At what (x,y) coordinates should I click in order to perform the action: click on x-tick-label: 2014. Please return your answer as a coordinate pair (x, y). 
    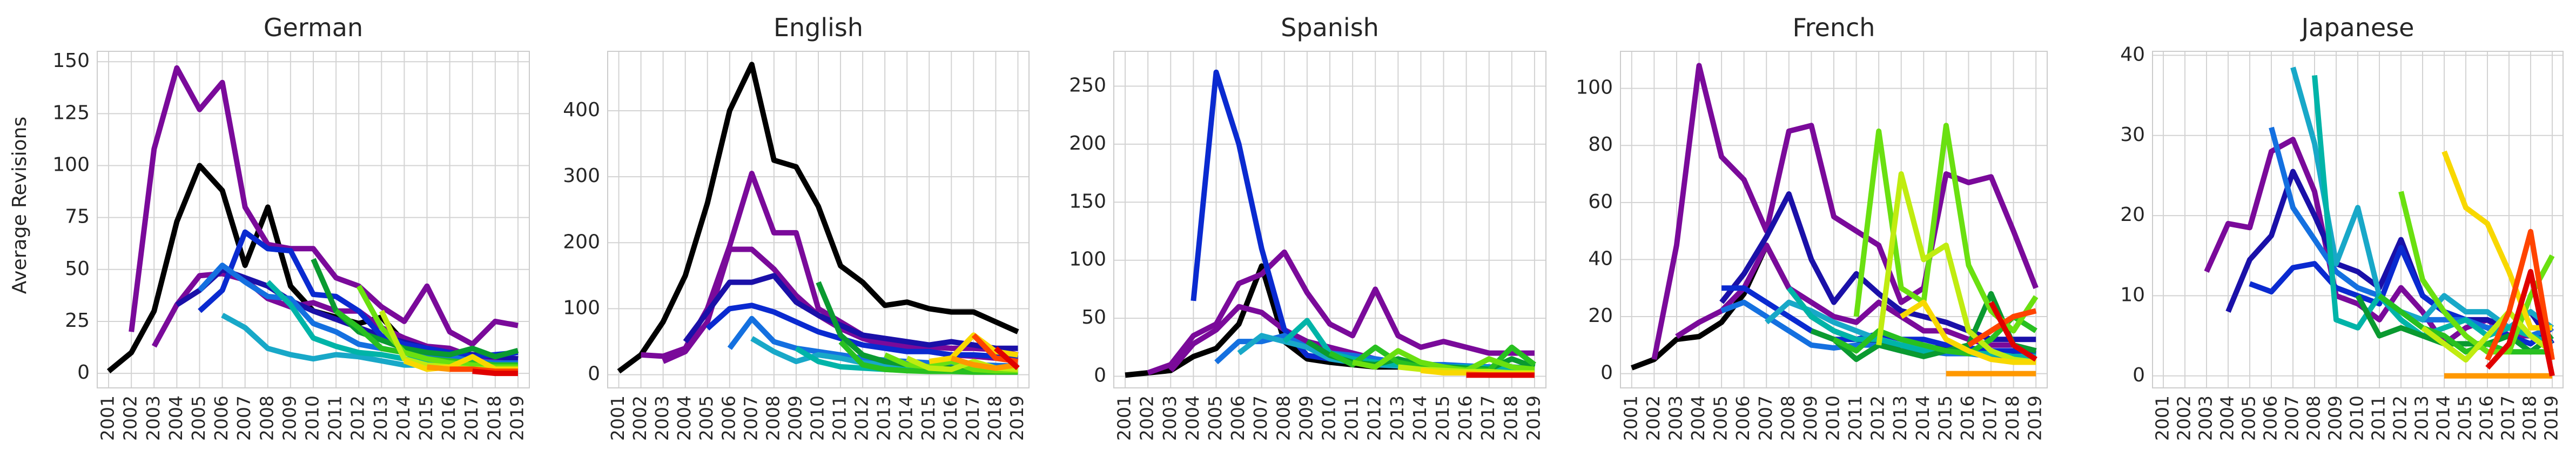
    Looking at the image, I should click on (2443, 418).